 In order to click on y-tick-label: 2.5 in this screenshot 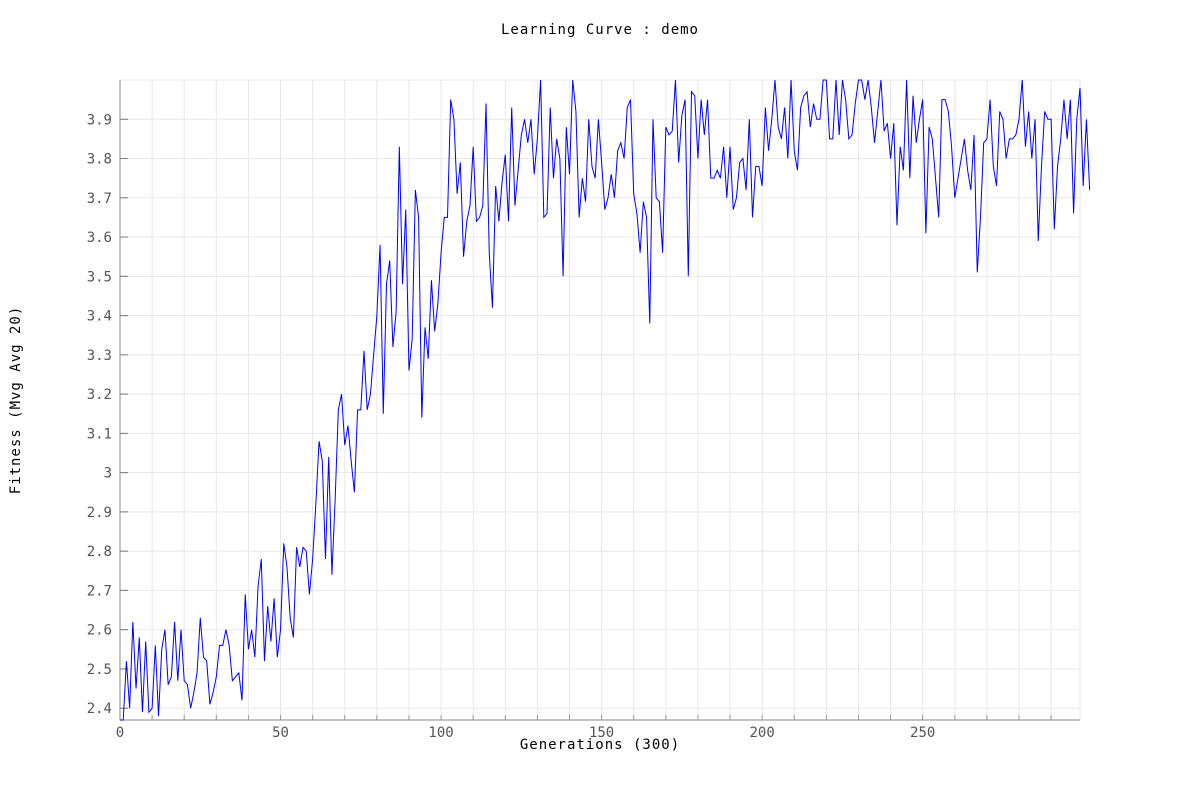, I will do `click(99, 670)`.